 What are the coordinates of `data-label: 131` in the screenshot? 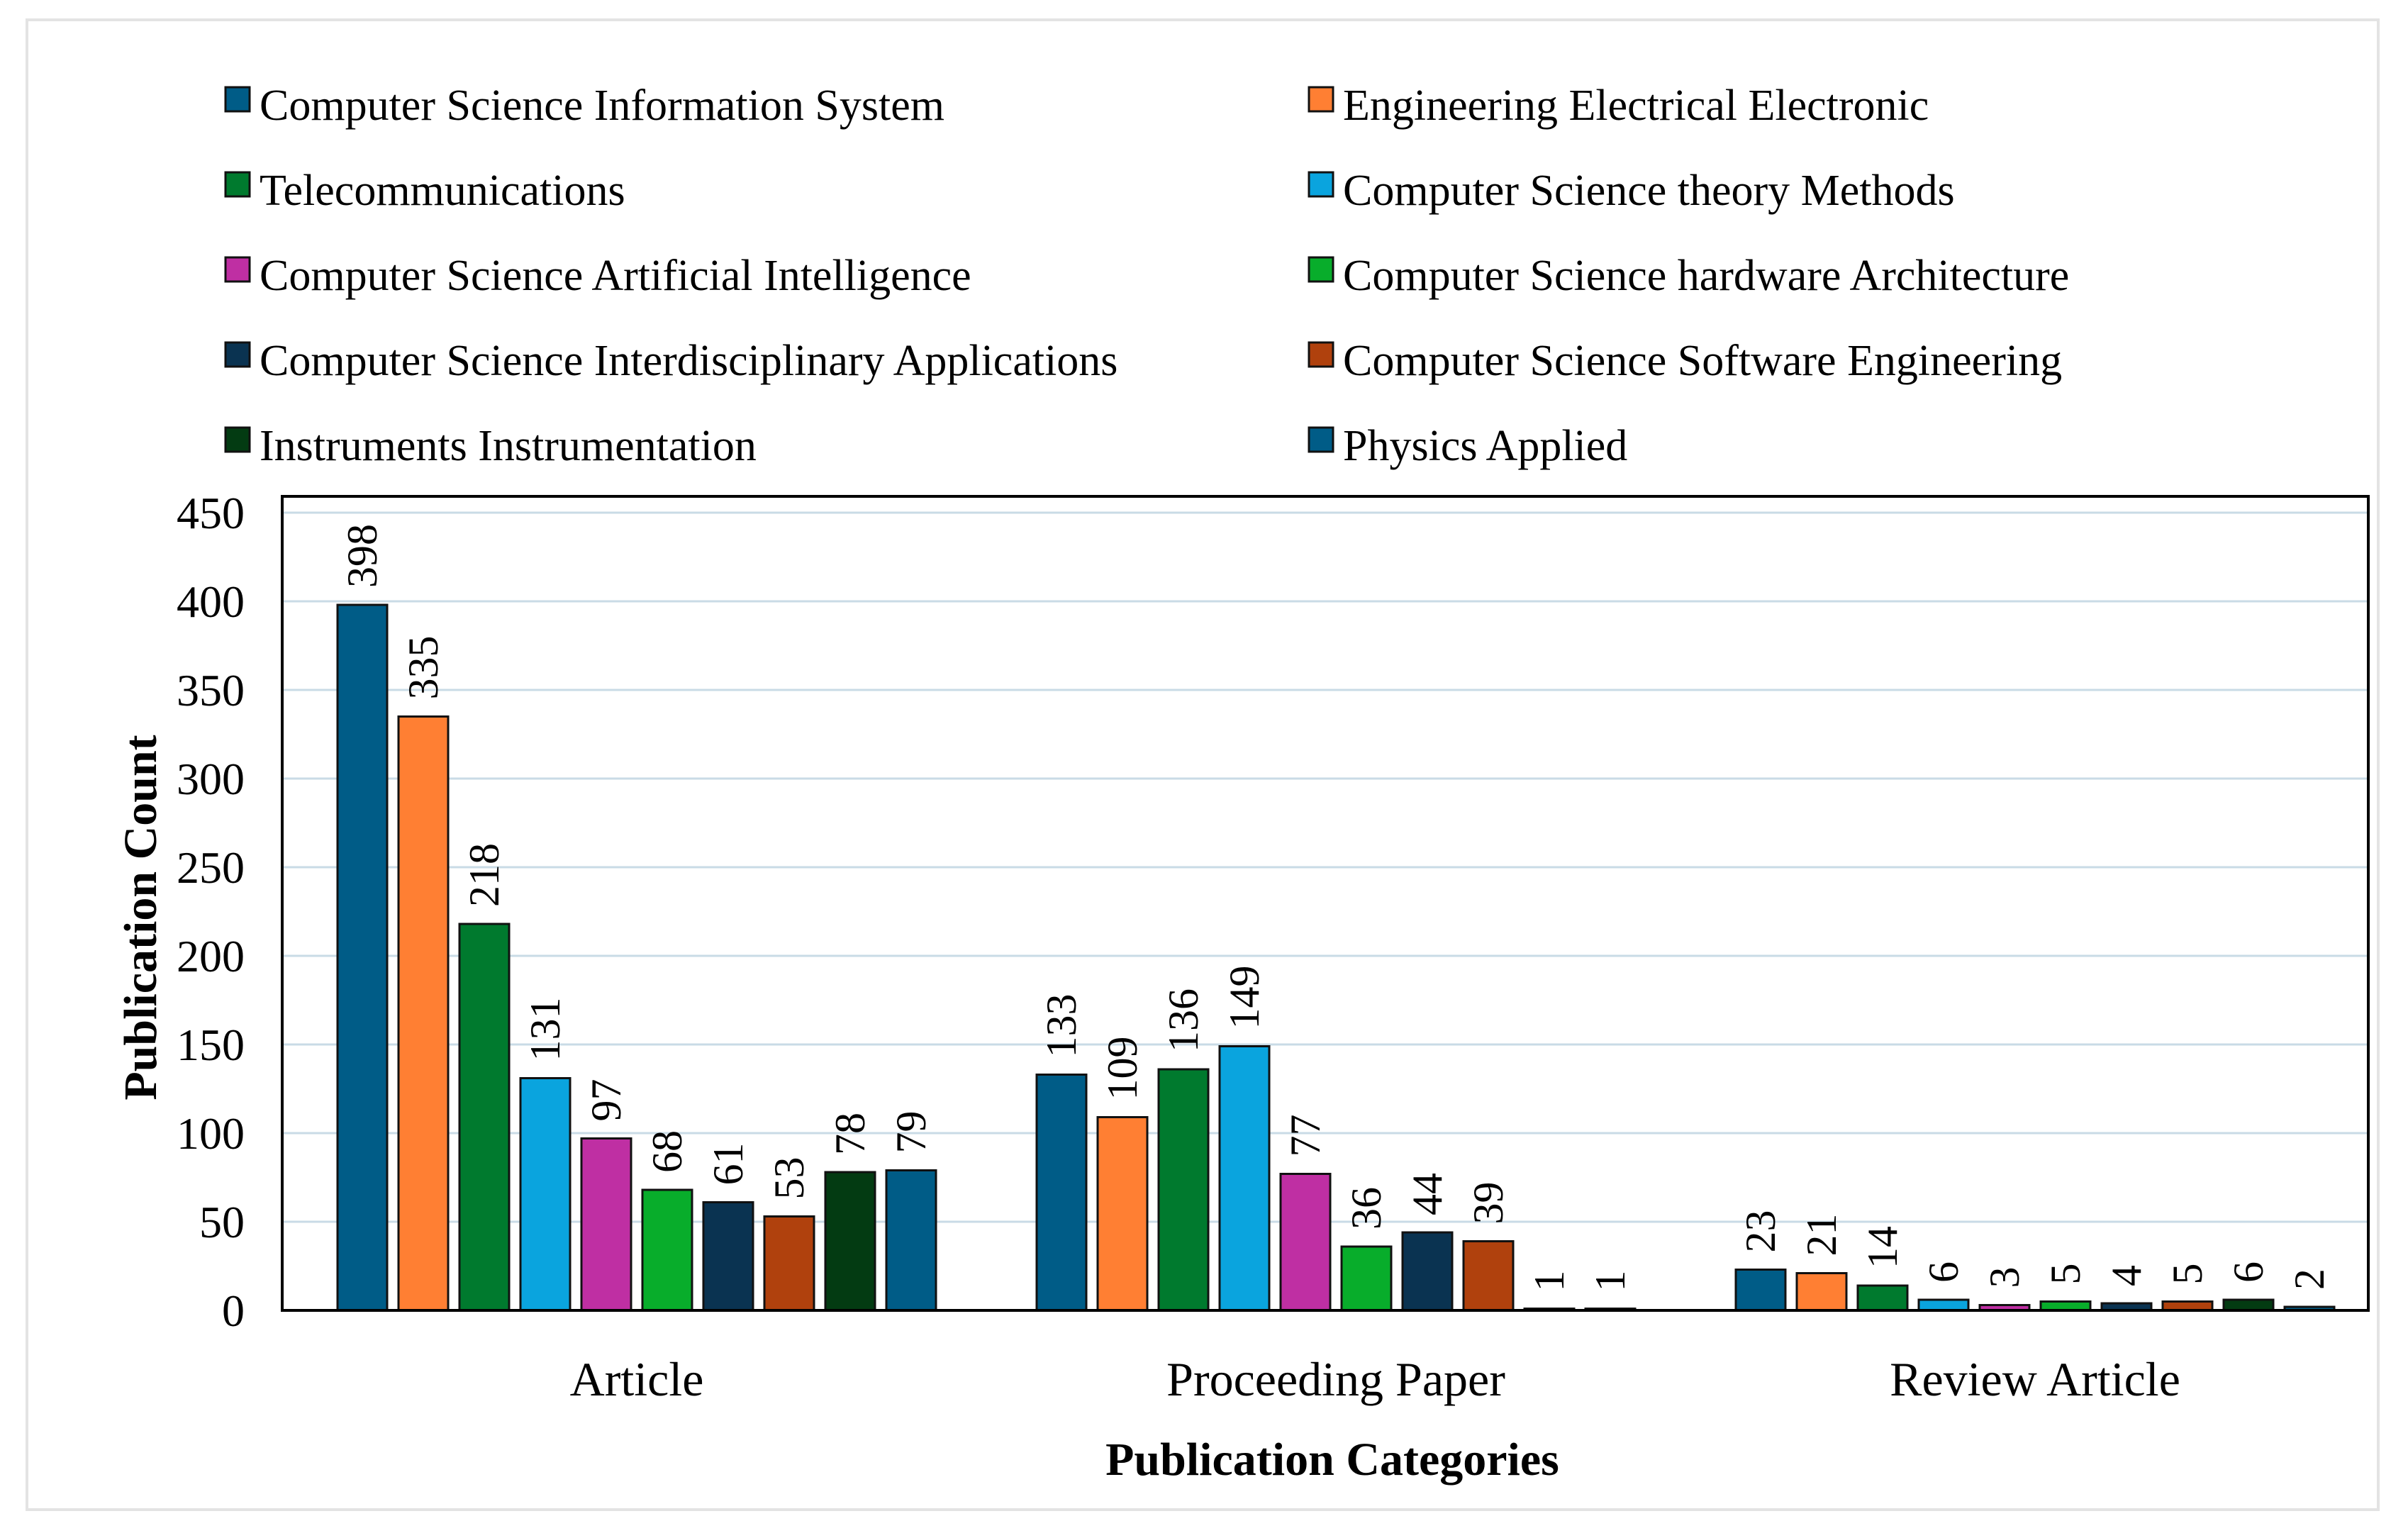 It's located at (545, 1030).